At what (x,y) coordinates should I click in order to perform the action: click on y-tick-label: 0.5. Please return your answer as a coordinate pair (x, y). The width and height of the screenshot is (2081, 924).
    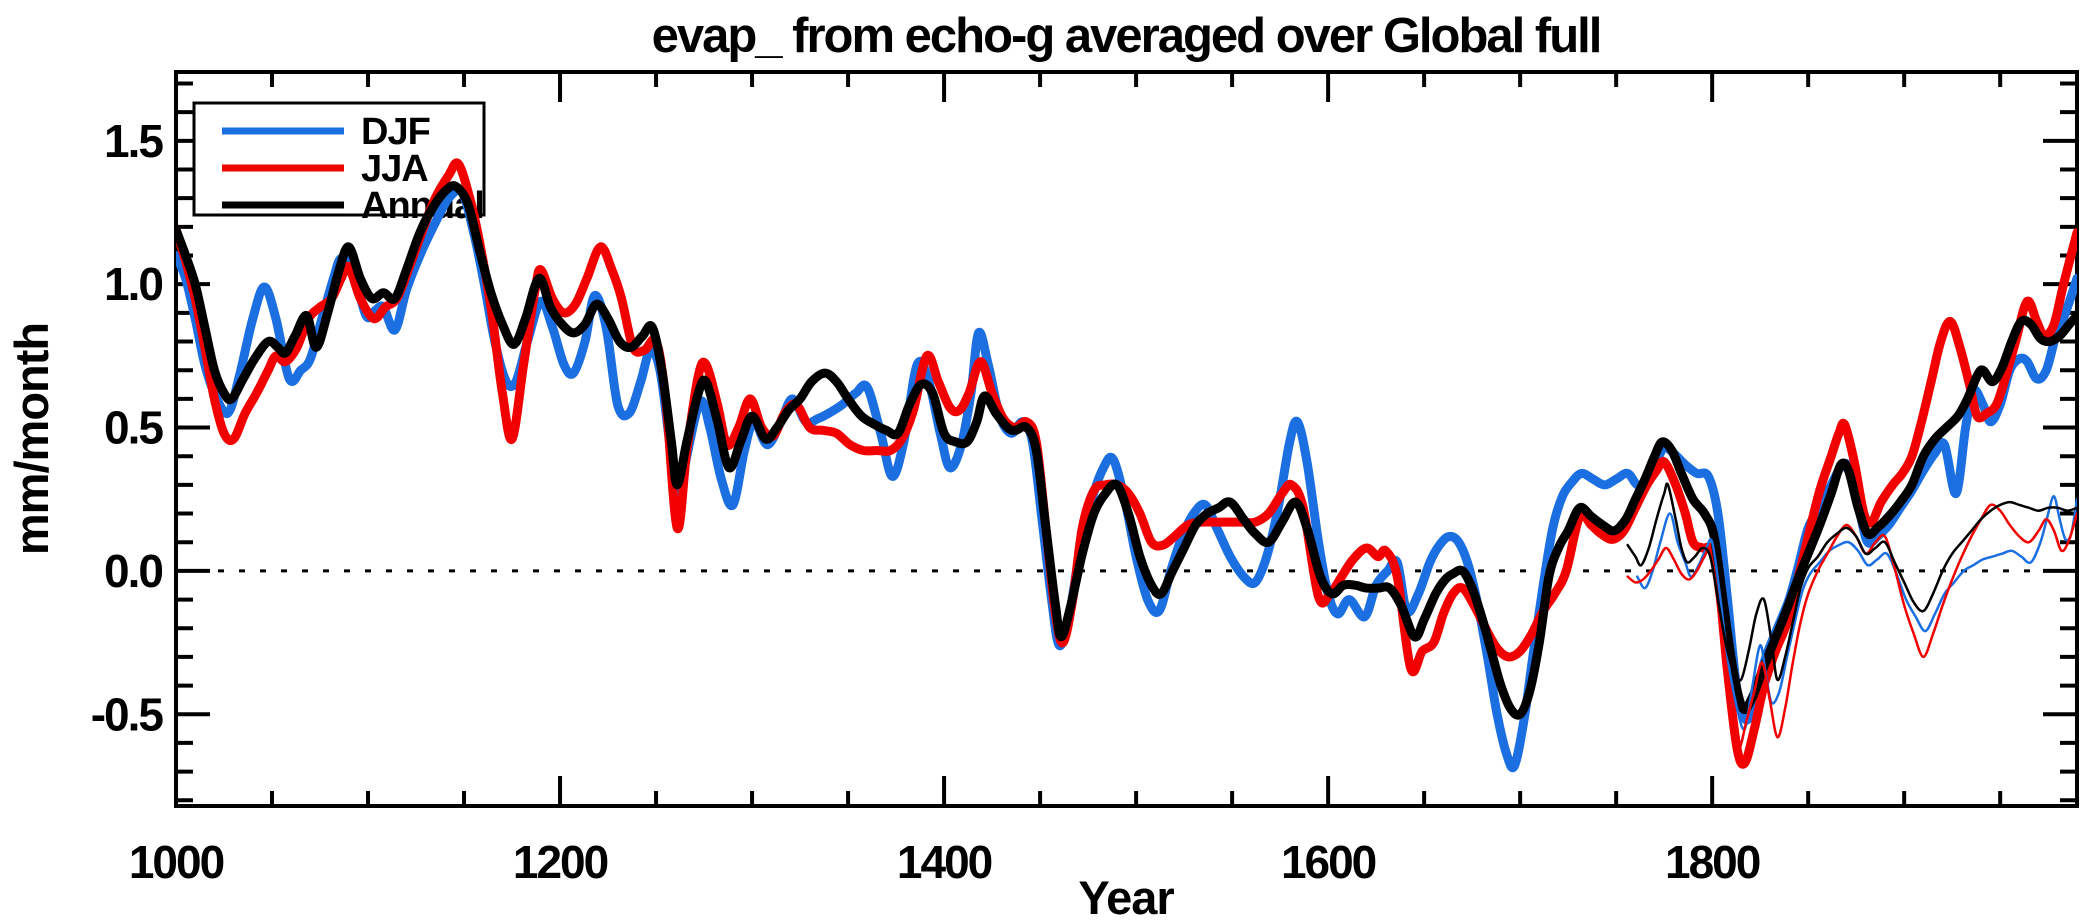
    Looking at the image, I should click on (133, 428).